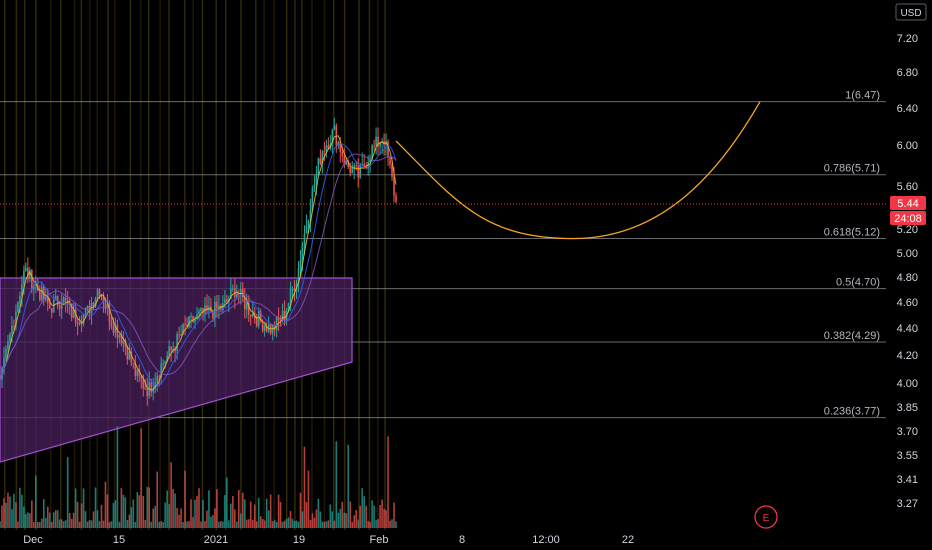 The width and height of the screenshot is (932, 550). What do you see at coordinates (328, 540) in the screenshot?
I see `time-axis: Dec 15 2021 19 Feb 8 12:00 22` at bounding box center [328, 540].